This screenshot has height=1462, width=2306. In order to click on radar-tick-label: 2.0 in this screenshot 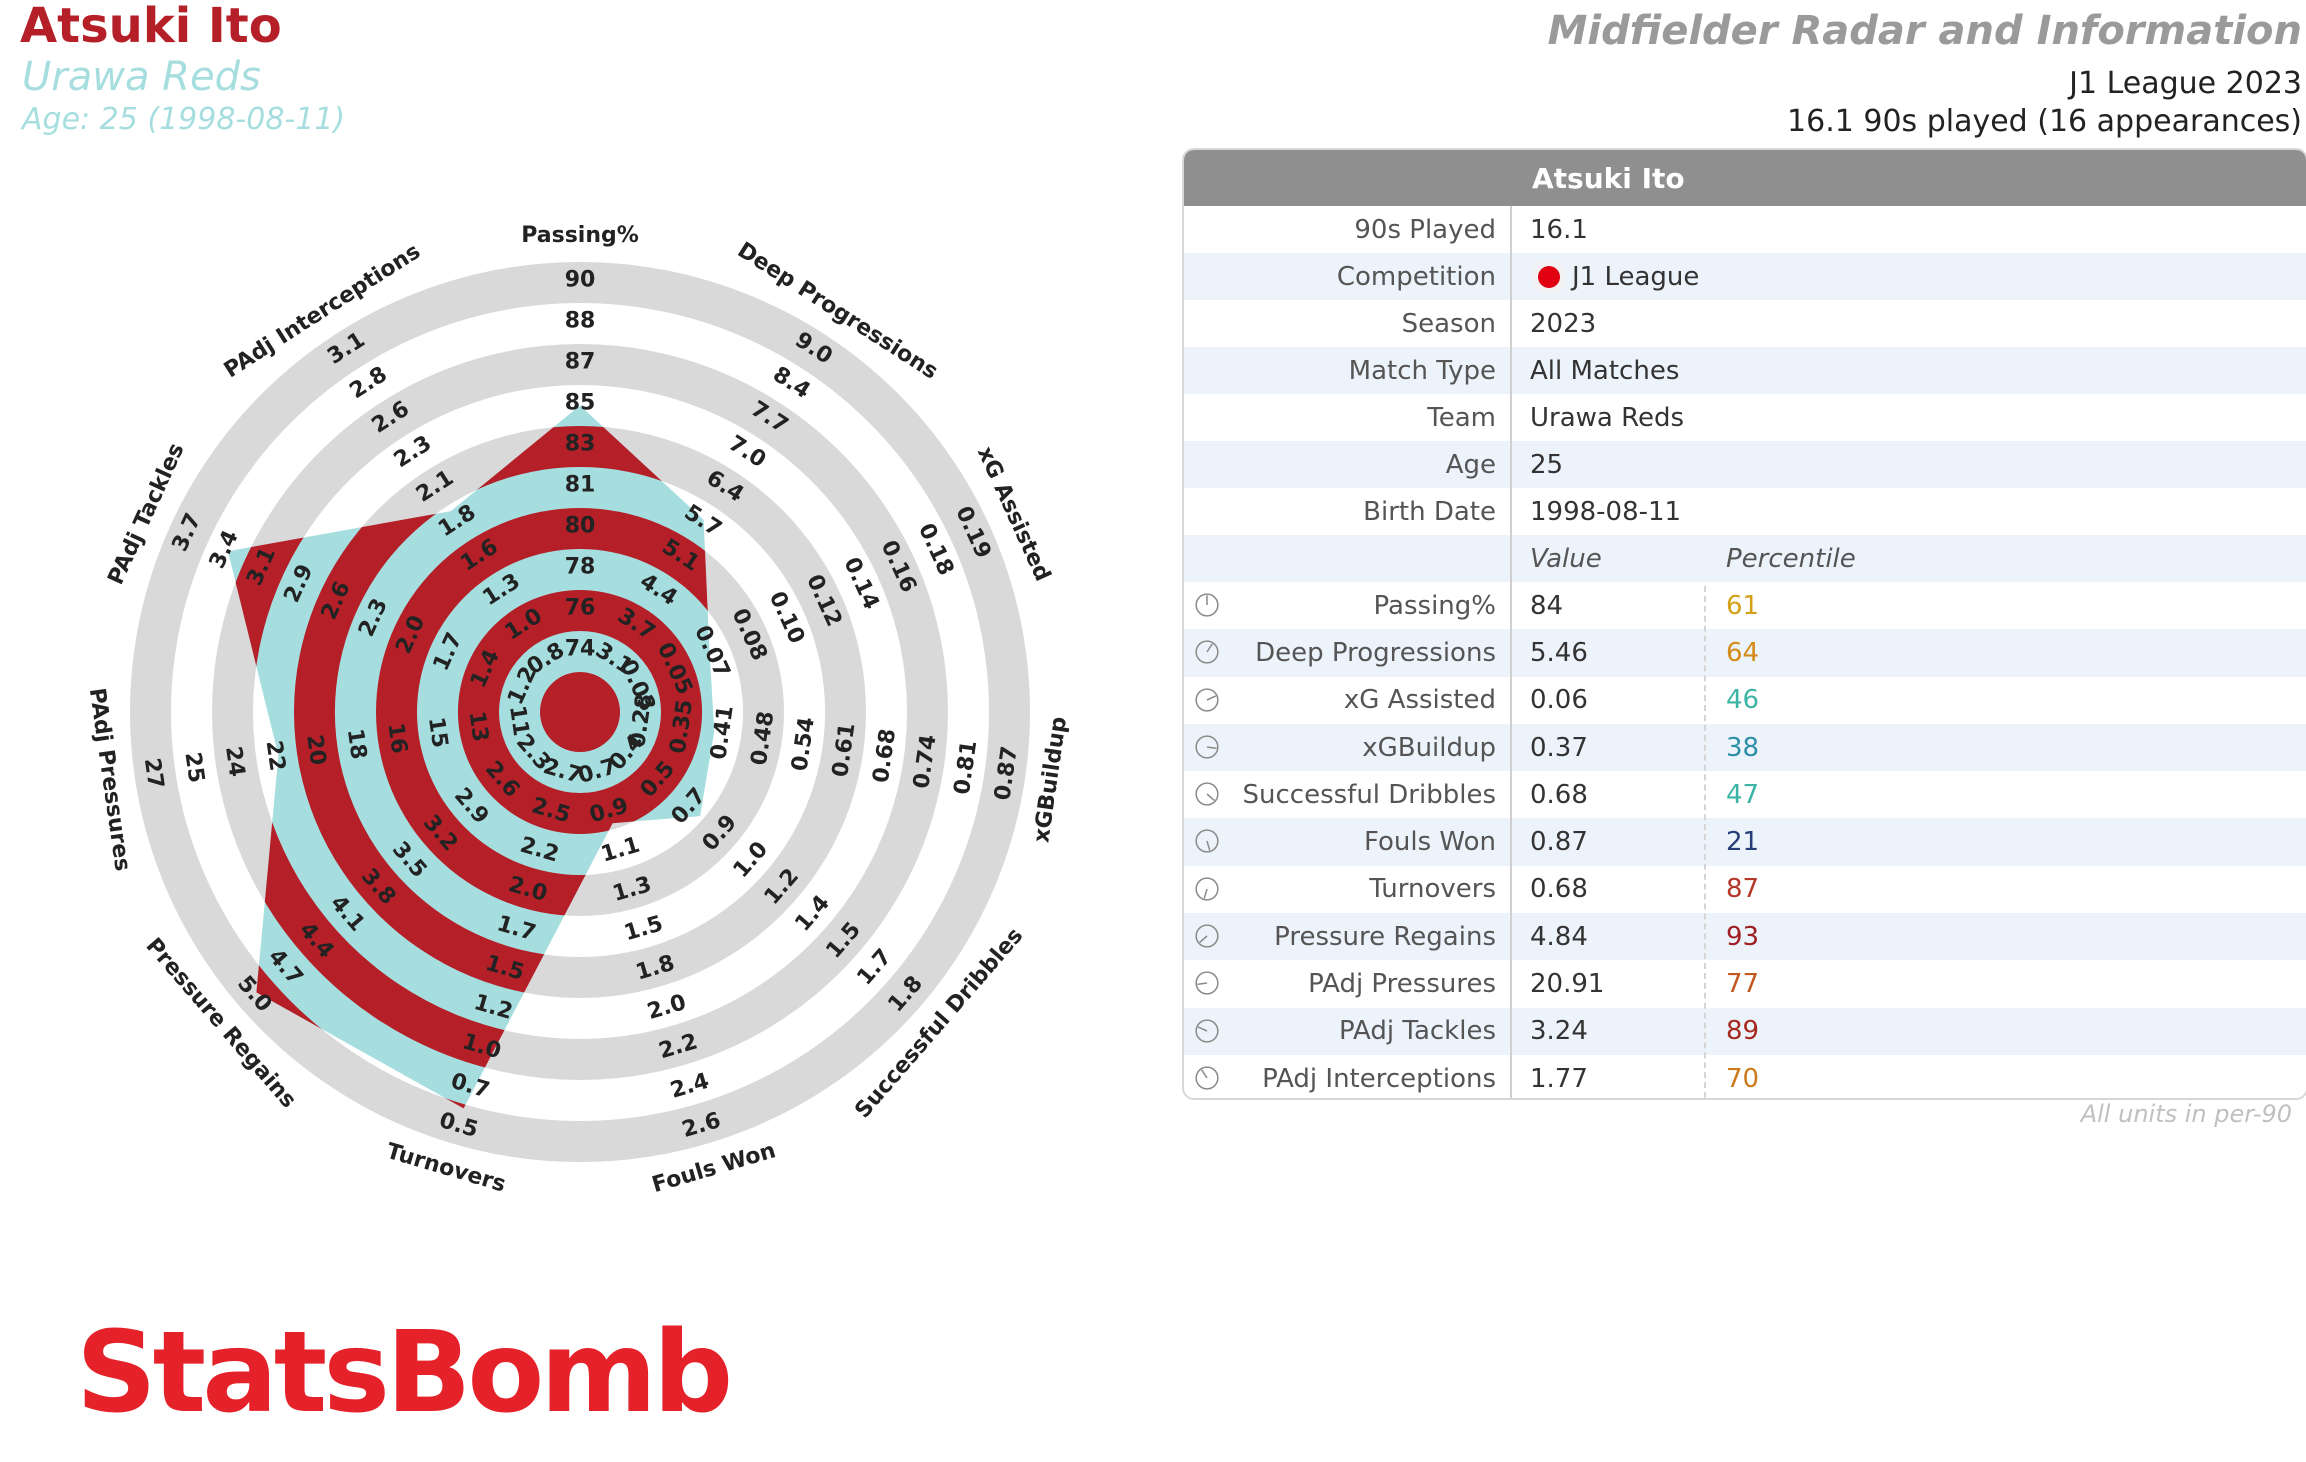, I will do `click(667, 1007)`.